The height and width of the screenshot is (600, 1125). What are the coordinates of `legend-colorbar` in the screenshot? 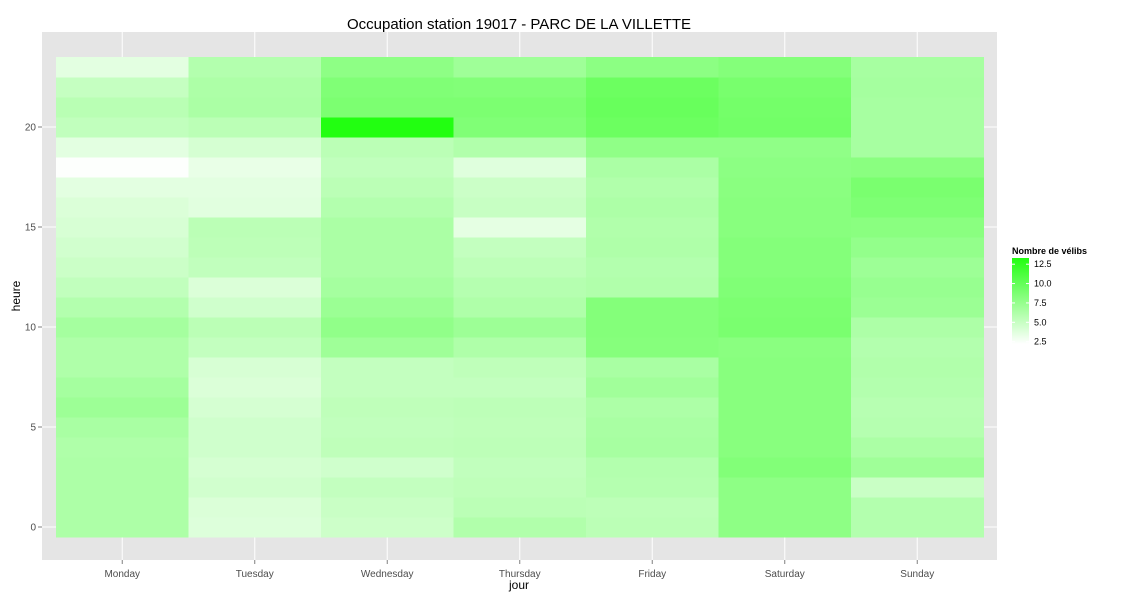 It's located at (1020, 301).